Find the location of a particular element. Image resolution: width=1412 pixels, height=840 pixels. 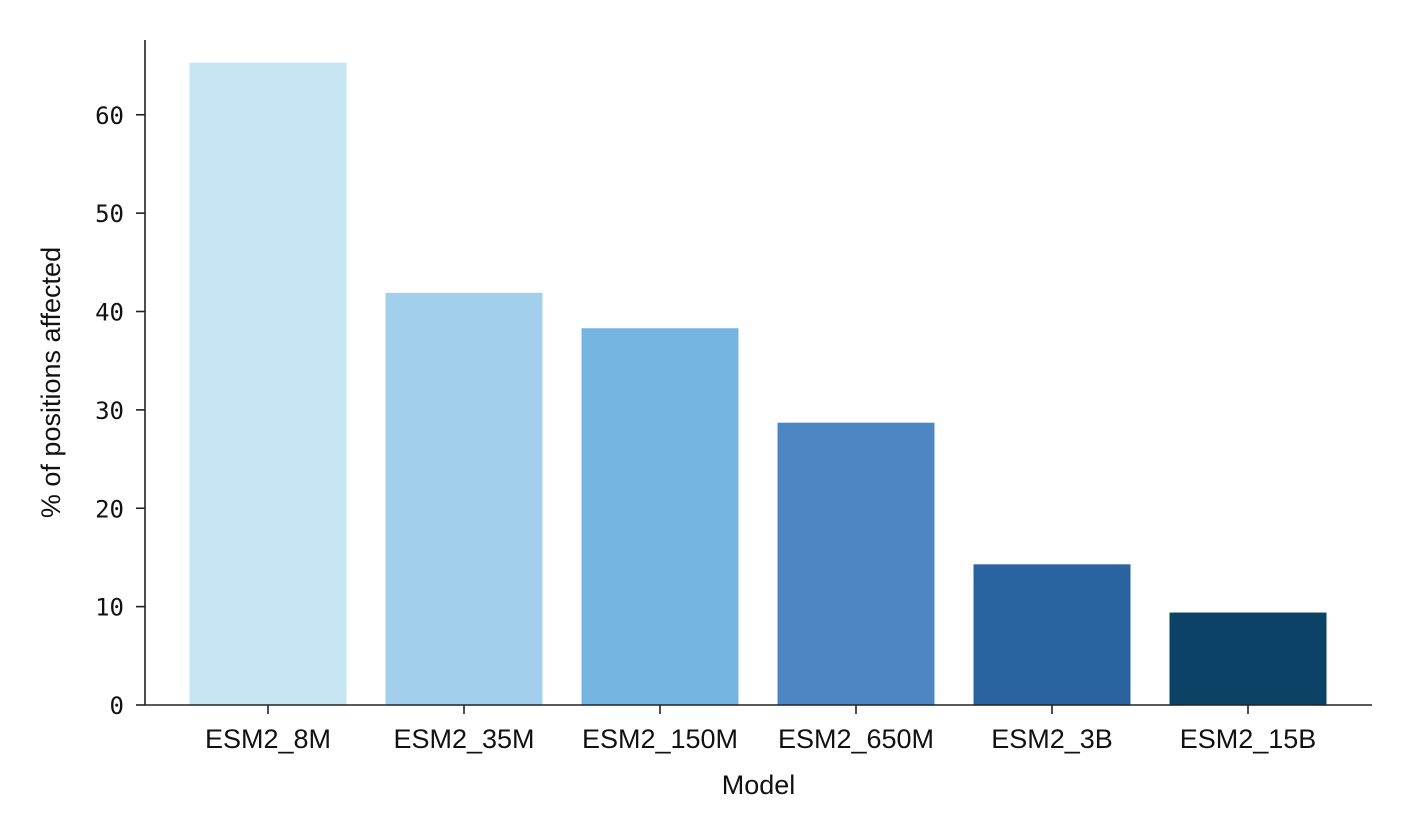

y-tick-label: 30 is located at coordinates (109, 411).